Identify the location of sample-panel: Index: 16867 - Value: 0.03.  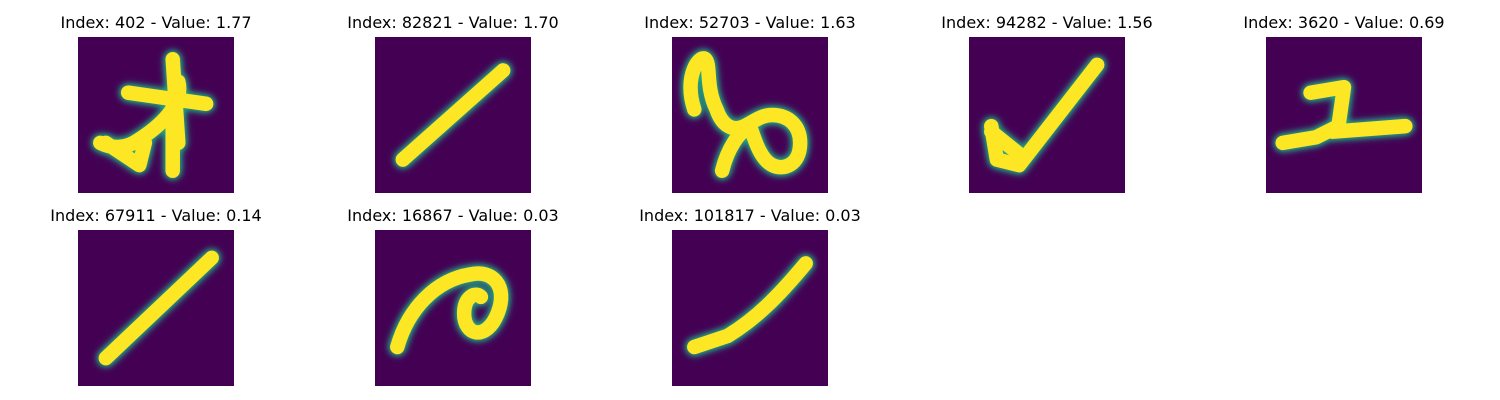
(453, 298).